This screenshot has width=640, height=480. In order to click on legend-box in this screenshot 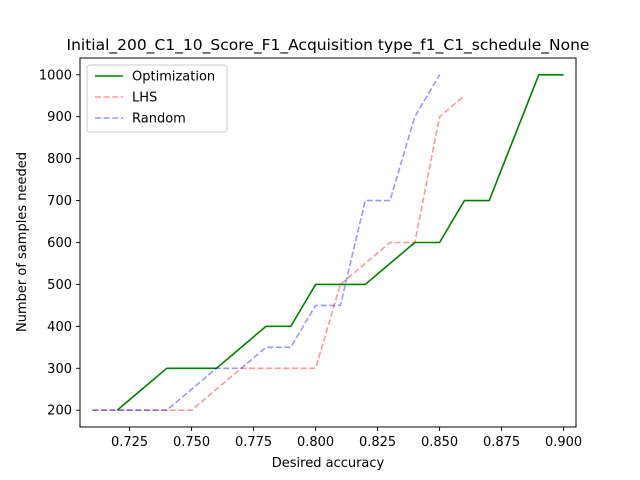, I will do `click(157, 98)`.